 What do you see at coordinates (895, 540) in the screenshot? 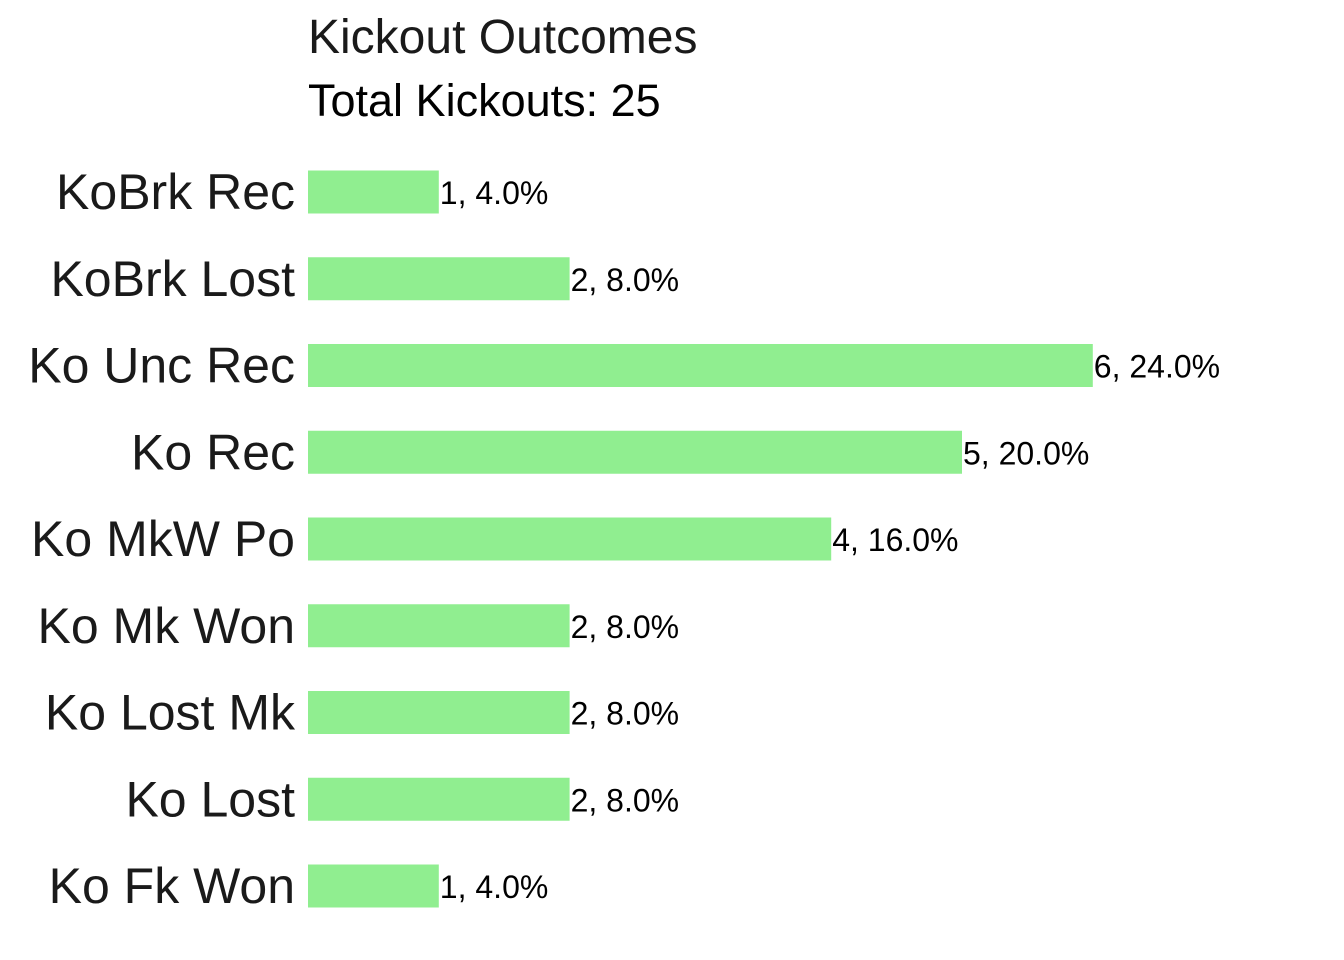
I see `bar-data-label: 4, 16.0%` at bounding box center [895, 540].